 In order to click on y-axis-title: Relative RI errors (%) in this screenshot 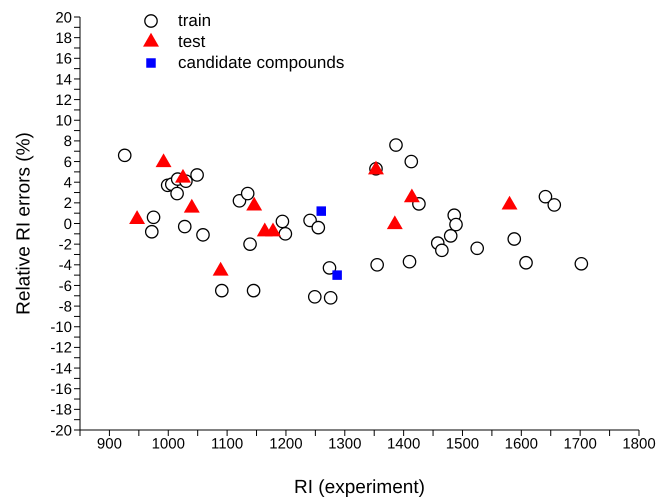, I will do `click(24, 223)`.